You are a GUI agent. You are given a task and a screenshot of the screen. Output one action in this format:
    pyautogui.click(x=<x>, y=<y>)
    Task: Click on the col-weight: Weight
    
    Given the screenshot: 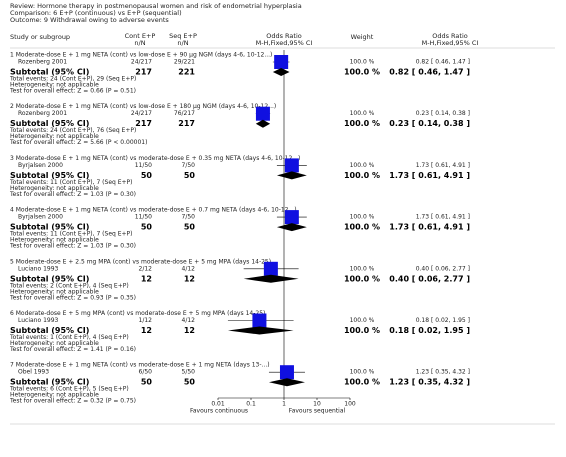 What is the action you would take?
    pyautogui.click(x=362, y=37)
    